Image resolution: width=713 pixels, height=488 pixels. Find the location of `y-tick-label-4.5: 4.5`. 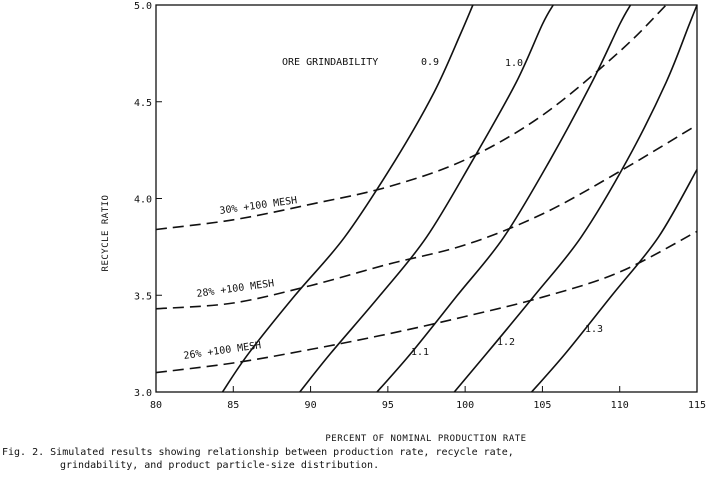

y-tick-label-4.5: 4.5 is located at coordinates (143, 103).